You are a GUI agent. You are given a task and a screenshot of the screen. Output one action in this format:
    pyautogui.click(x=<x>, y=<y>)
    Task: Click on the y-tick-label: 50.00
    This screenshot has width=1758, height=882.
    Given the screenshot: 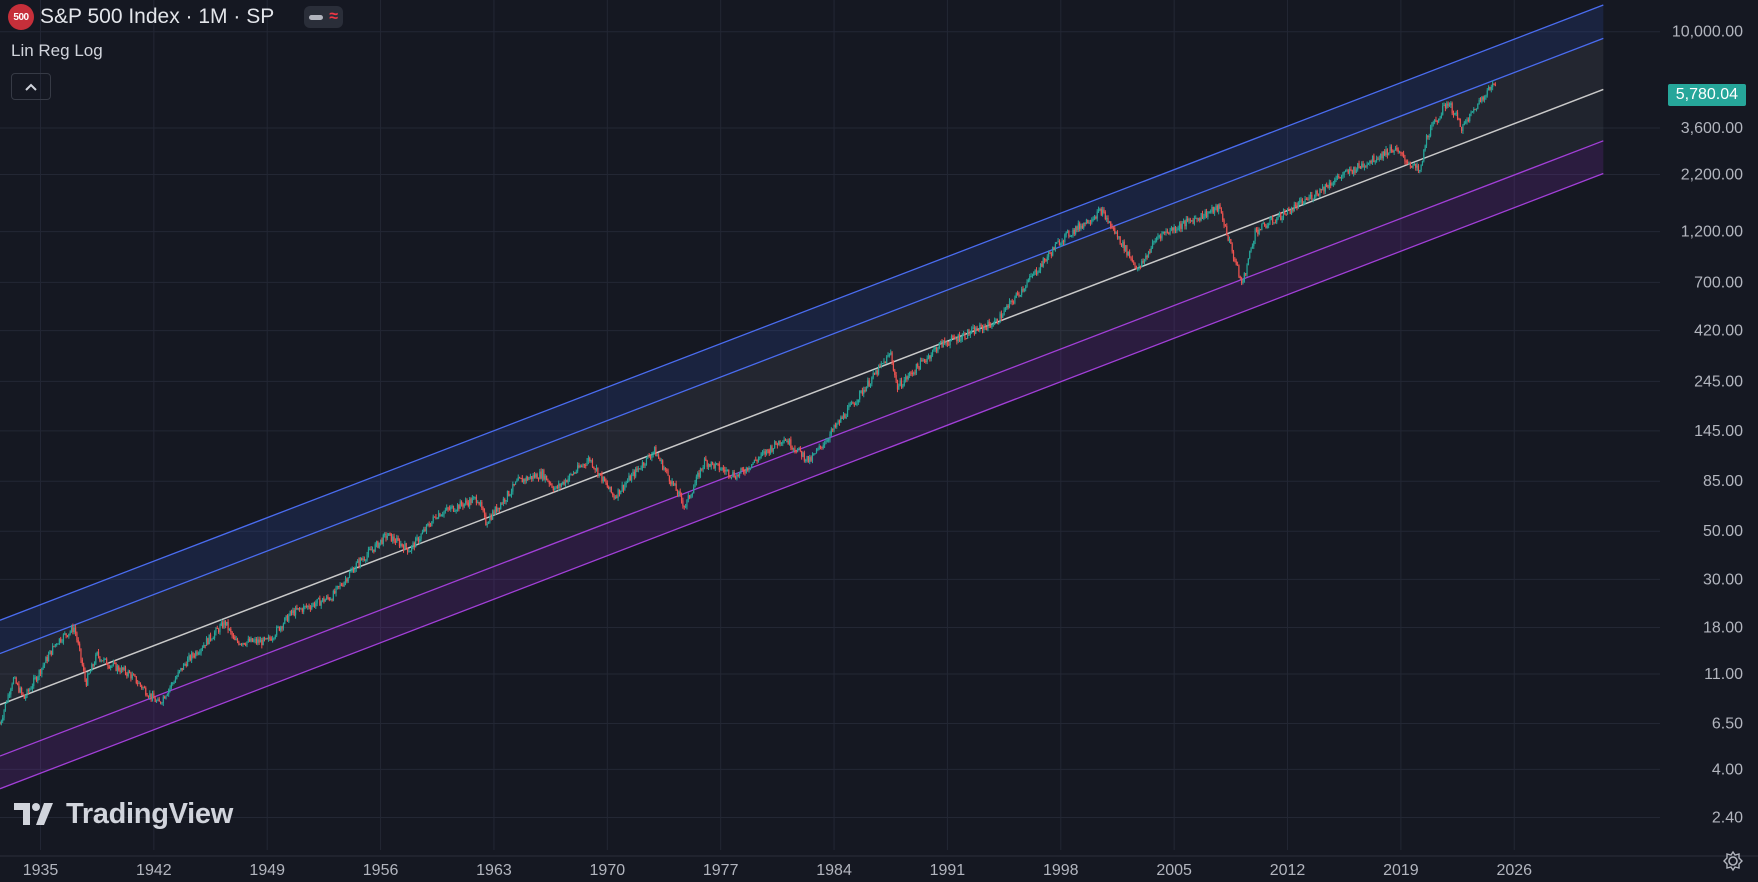 What is the action you would take?
    pyautogui.click(x=1723, y=531)
    